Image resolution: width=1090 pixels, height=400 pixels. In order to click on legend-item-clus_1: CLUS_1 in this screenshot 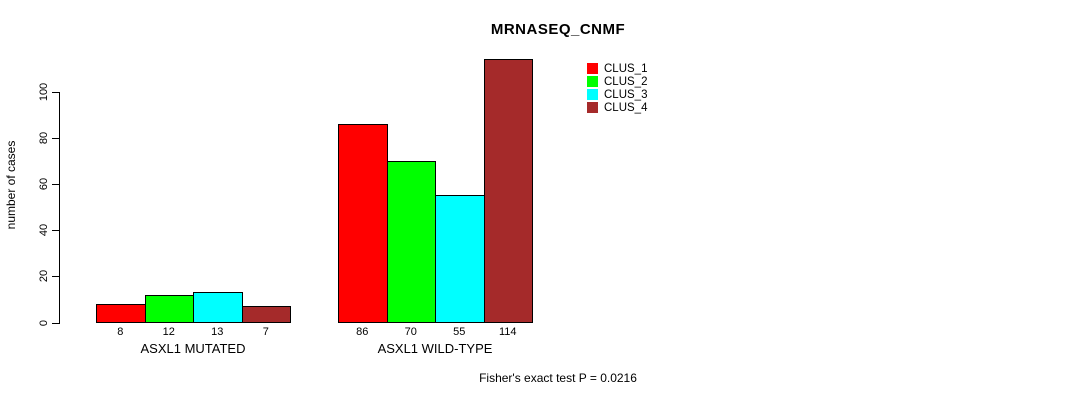, I will do `click(617, 68)`.